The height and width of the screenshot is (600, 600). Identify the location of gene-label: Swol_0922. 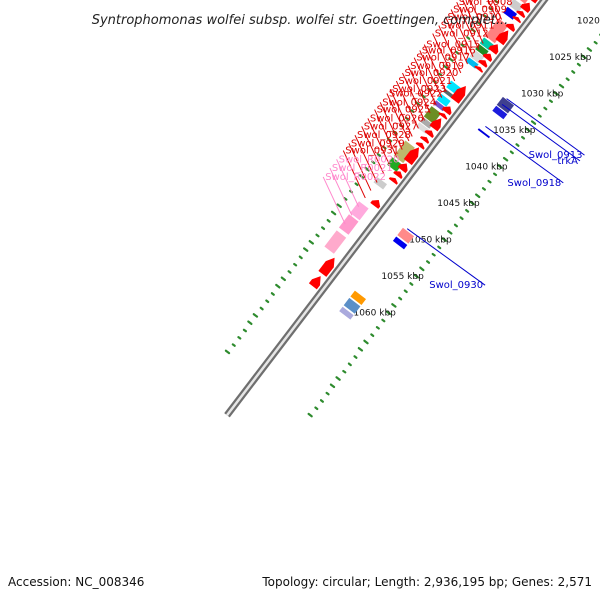
(416, 94).